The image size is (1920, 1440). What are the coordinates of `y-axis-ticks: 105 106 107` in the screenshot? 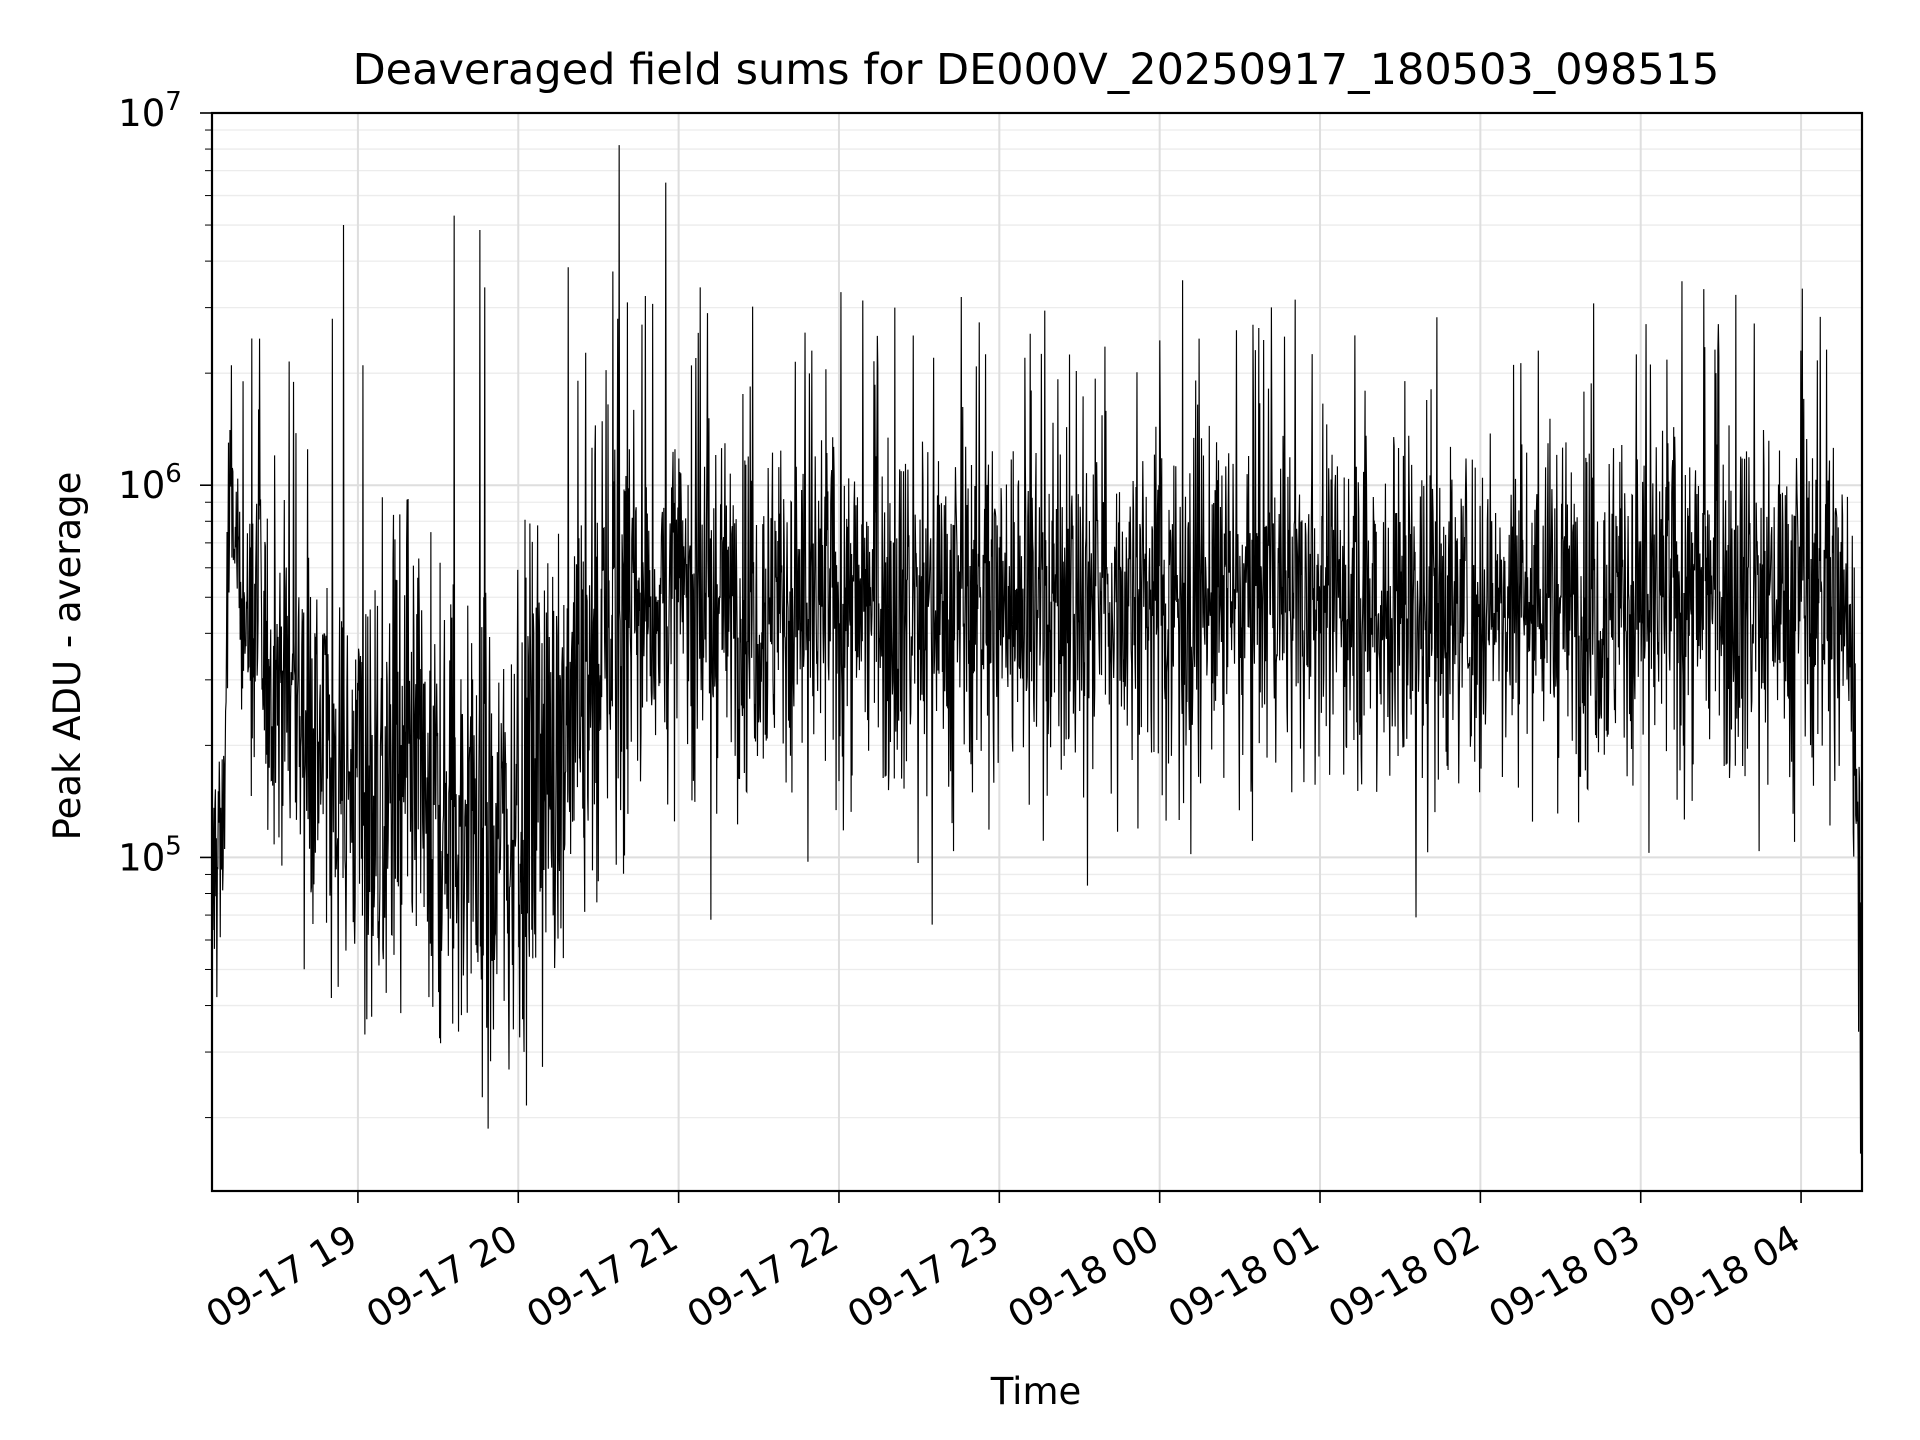 It's located at (165, 603).